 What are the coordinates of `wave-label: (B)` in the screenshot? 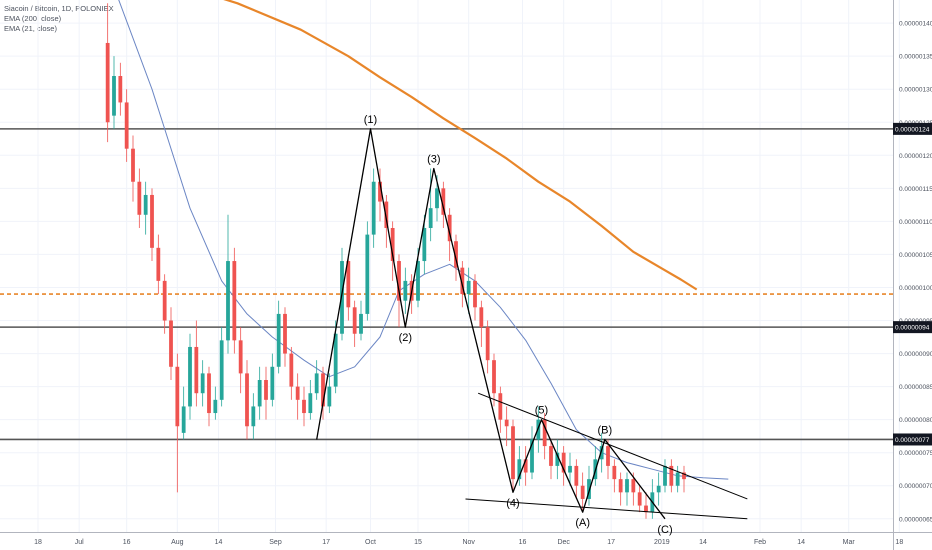 It's located at (604, 430).